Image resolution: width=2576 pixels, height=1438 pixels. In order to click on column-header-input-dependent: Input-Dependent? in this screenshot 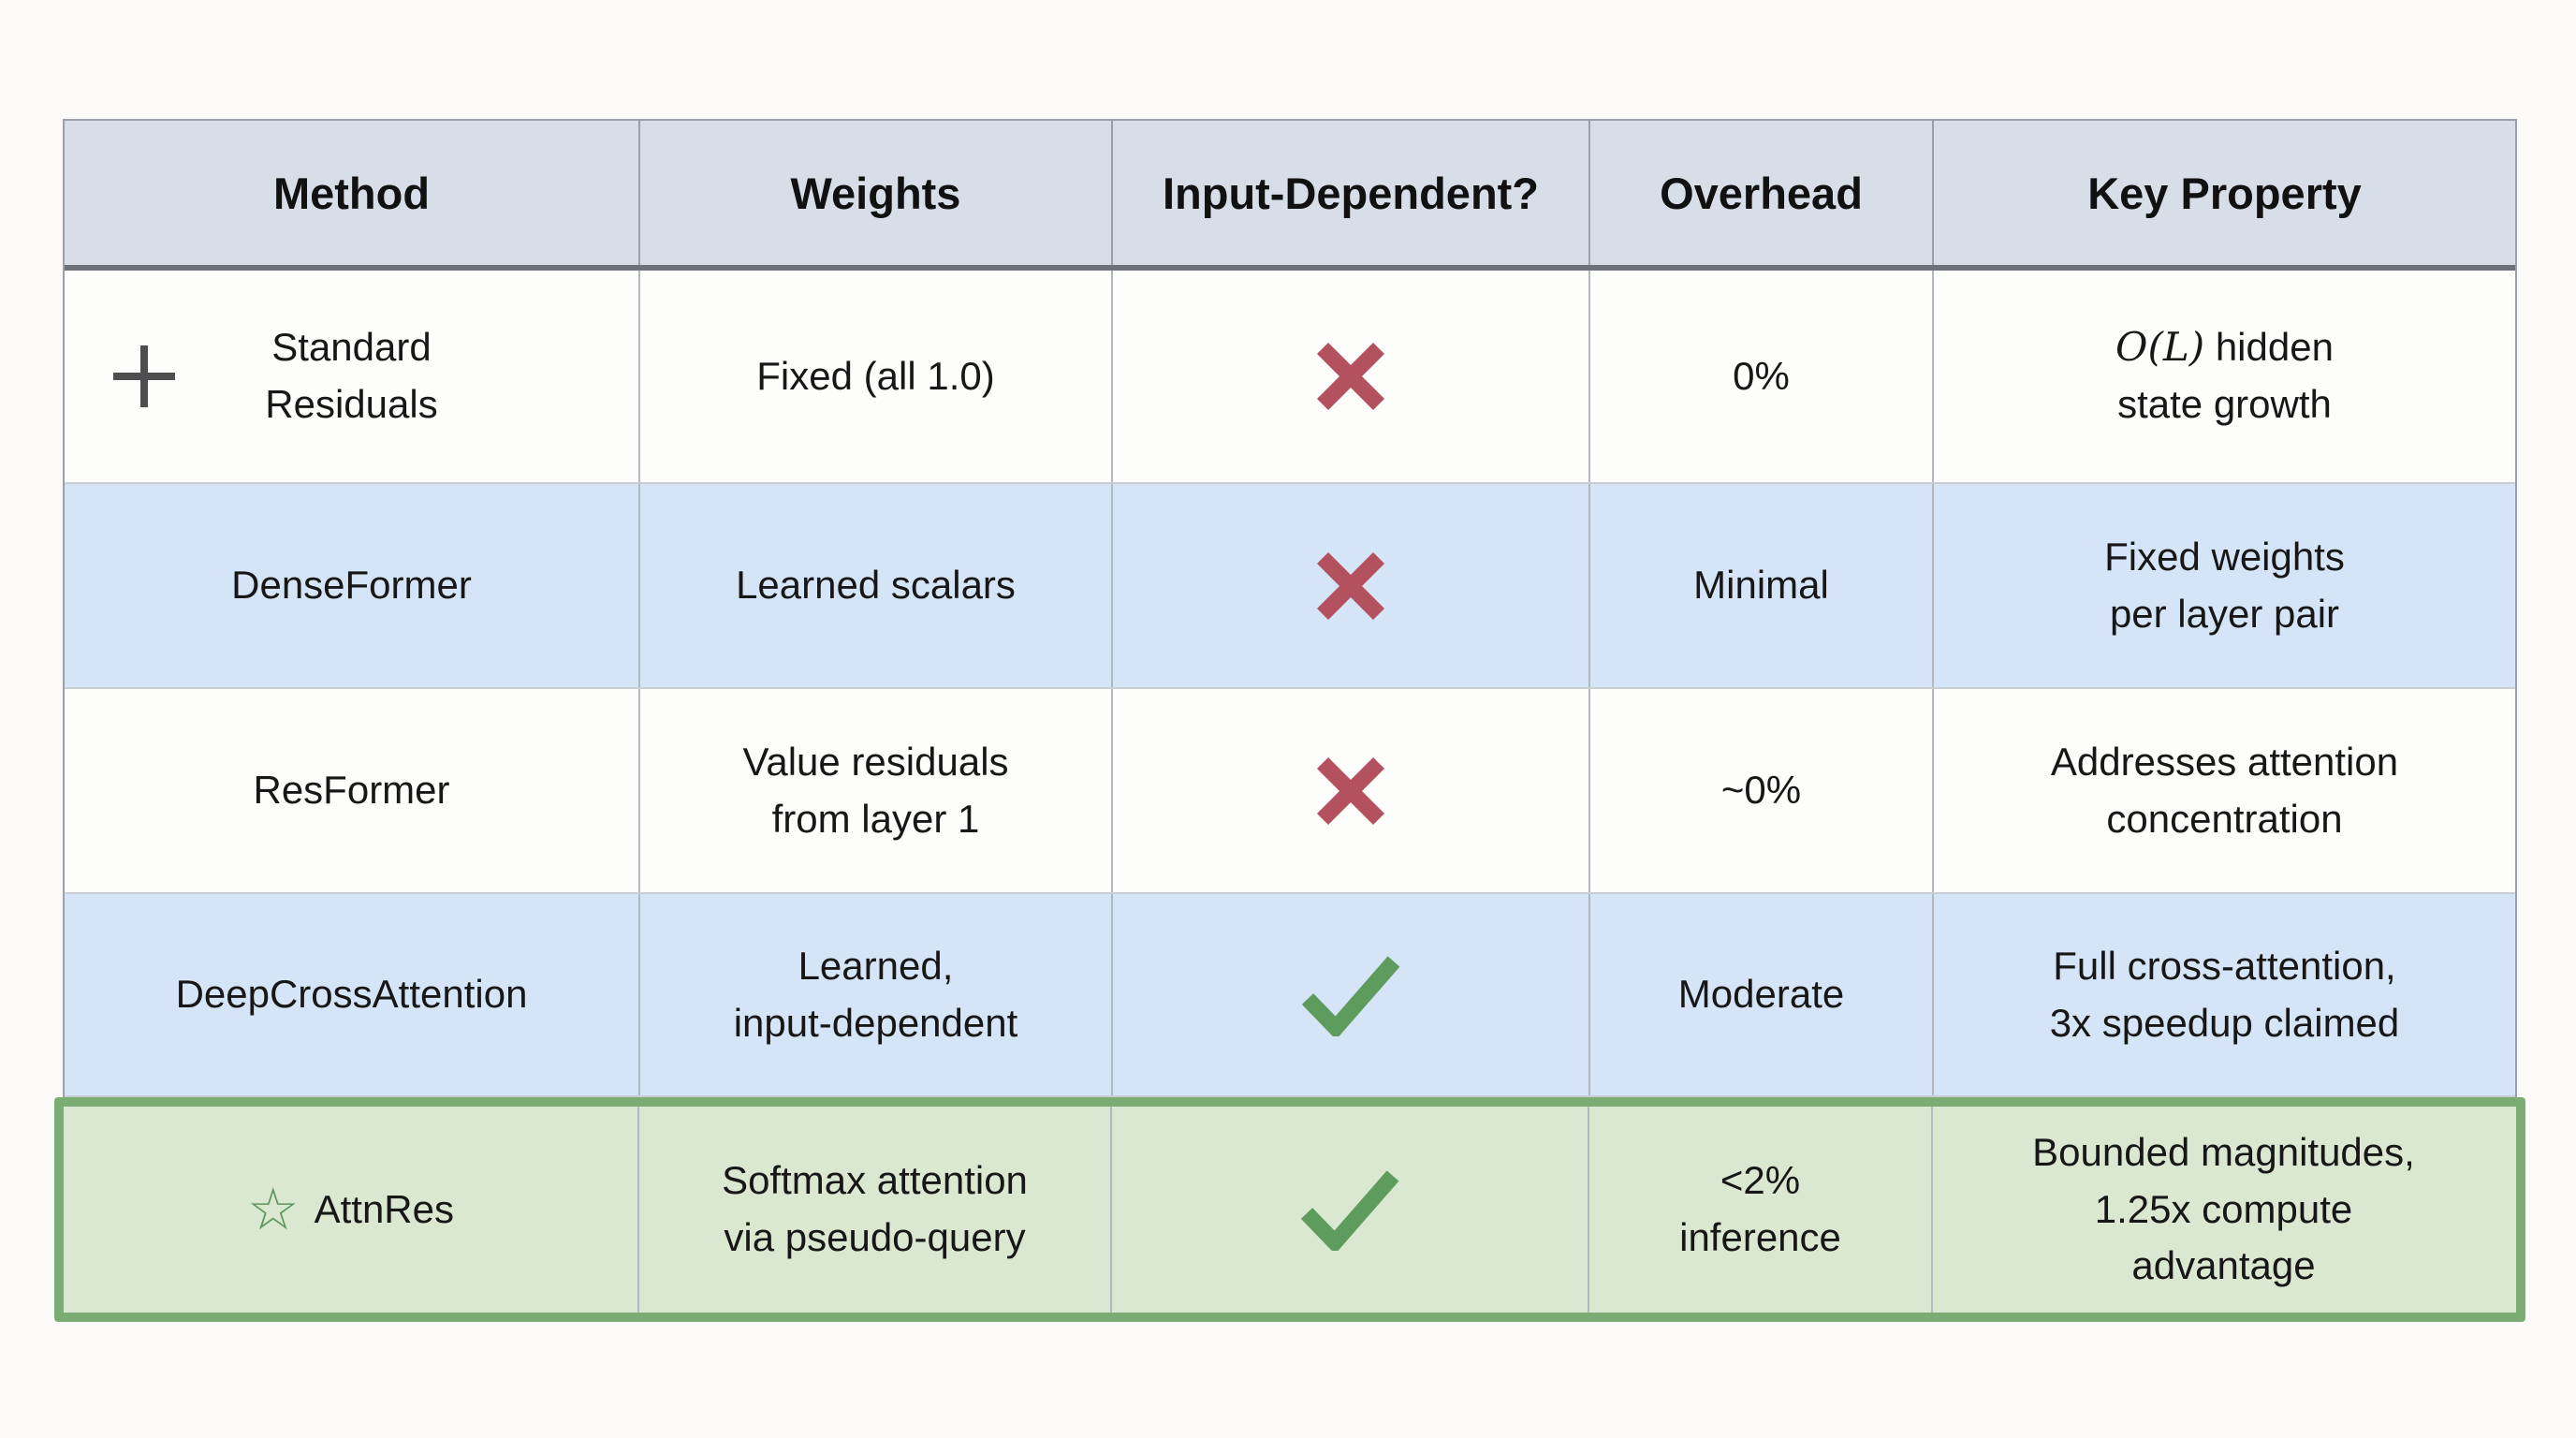, I will do `click(1351, 193)`.